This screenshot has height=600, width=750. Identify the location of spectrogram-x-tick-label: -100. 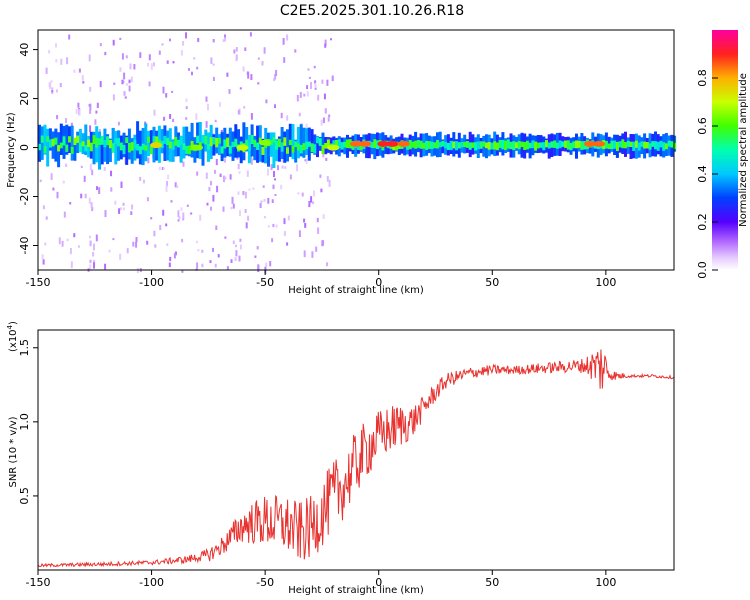
(151, 282).